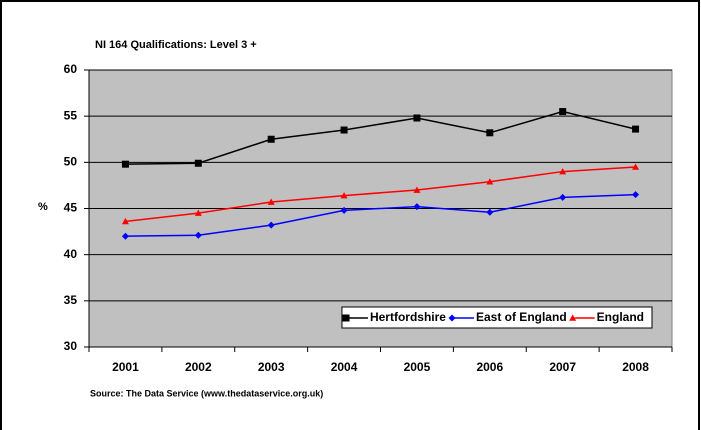  I want to click on legend: Hertfordshire East of England England, so click(497, 317).